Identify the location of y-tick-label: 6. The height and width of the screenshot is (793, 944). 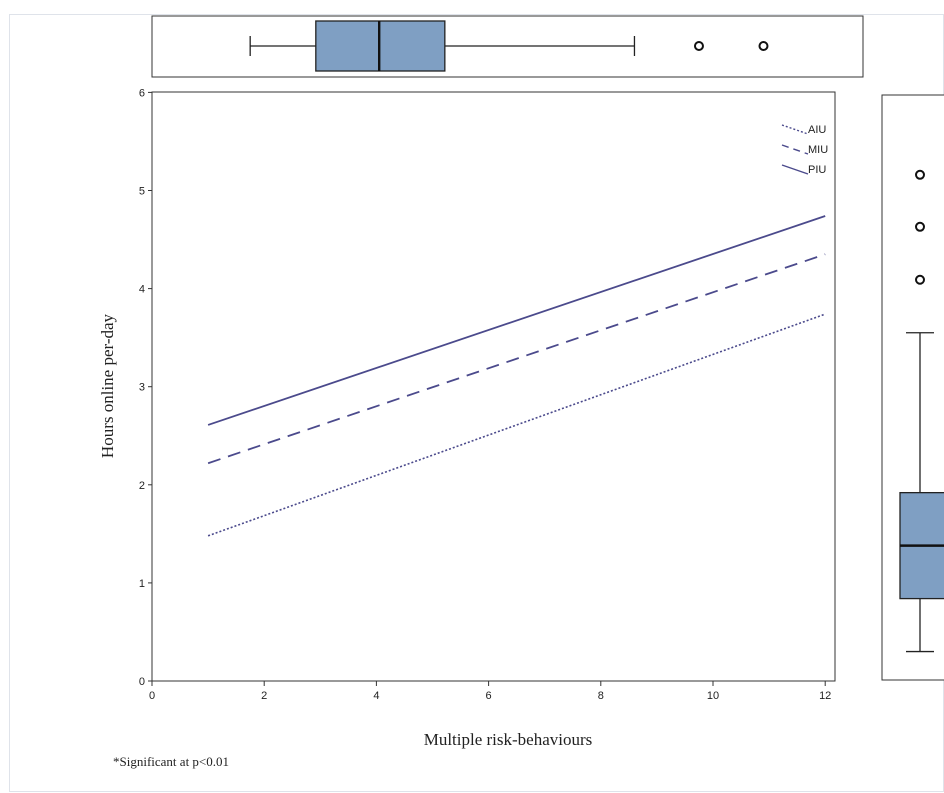
(142, 93).